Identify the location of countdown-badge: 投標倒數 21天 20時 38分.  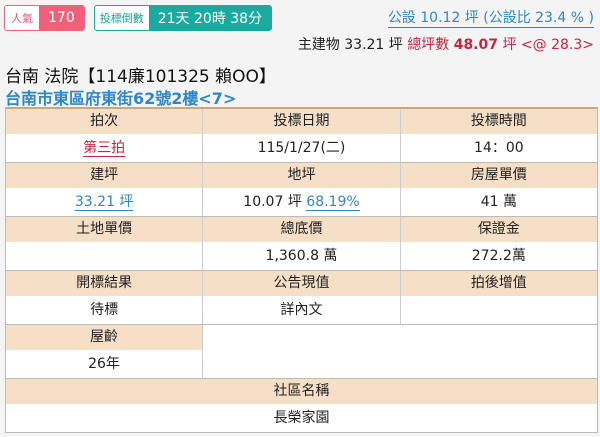
(183, 18).